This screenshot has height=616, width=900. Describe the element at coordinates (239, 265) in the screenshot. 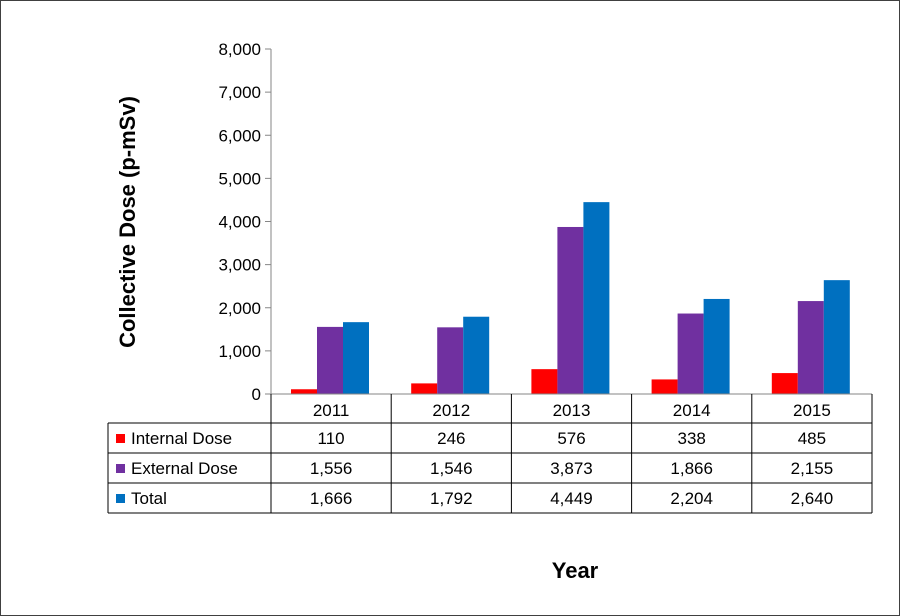

I see `y-tick-label: 3,000` at that location.